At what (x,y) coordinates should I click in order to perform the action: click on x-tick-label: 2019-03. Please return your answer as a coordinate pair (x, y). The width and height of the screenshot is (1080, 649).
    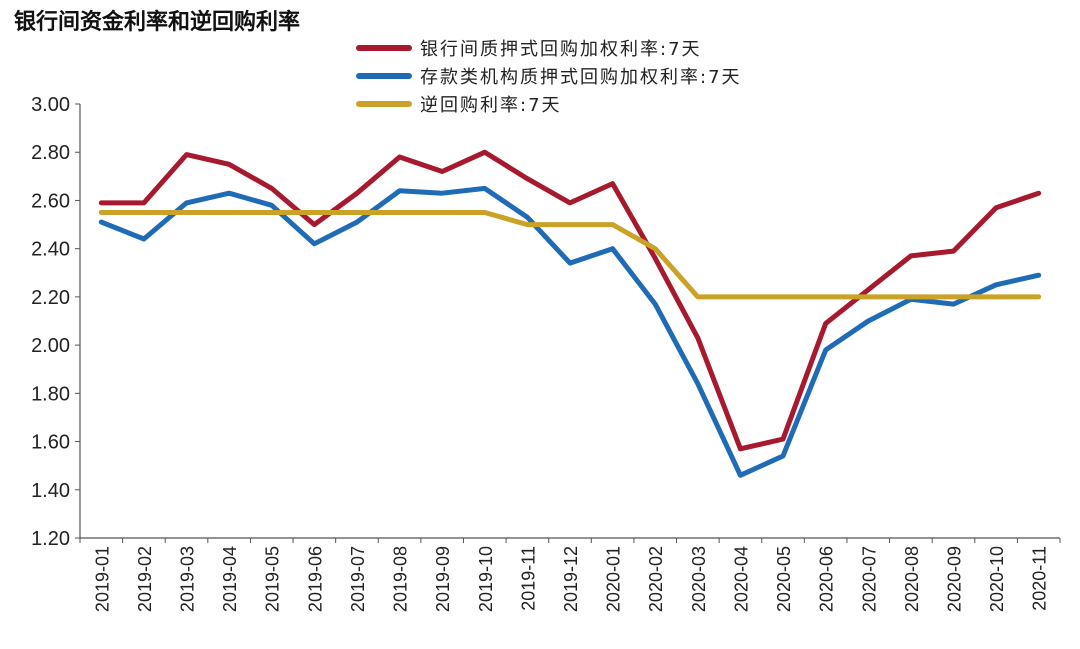
    Looking at the image, I should click on (188, 579).